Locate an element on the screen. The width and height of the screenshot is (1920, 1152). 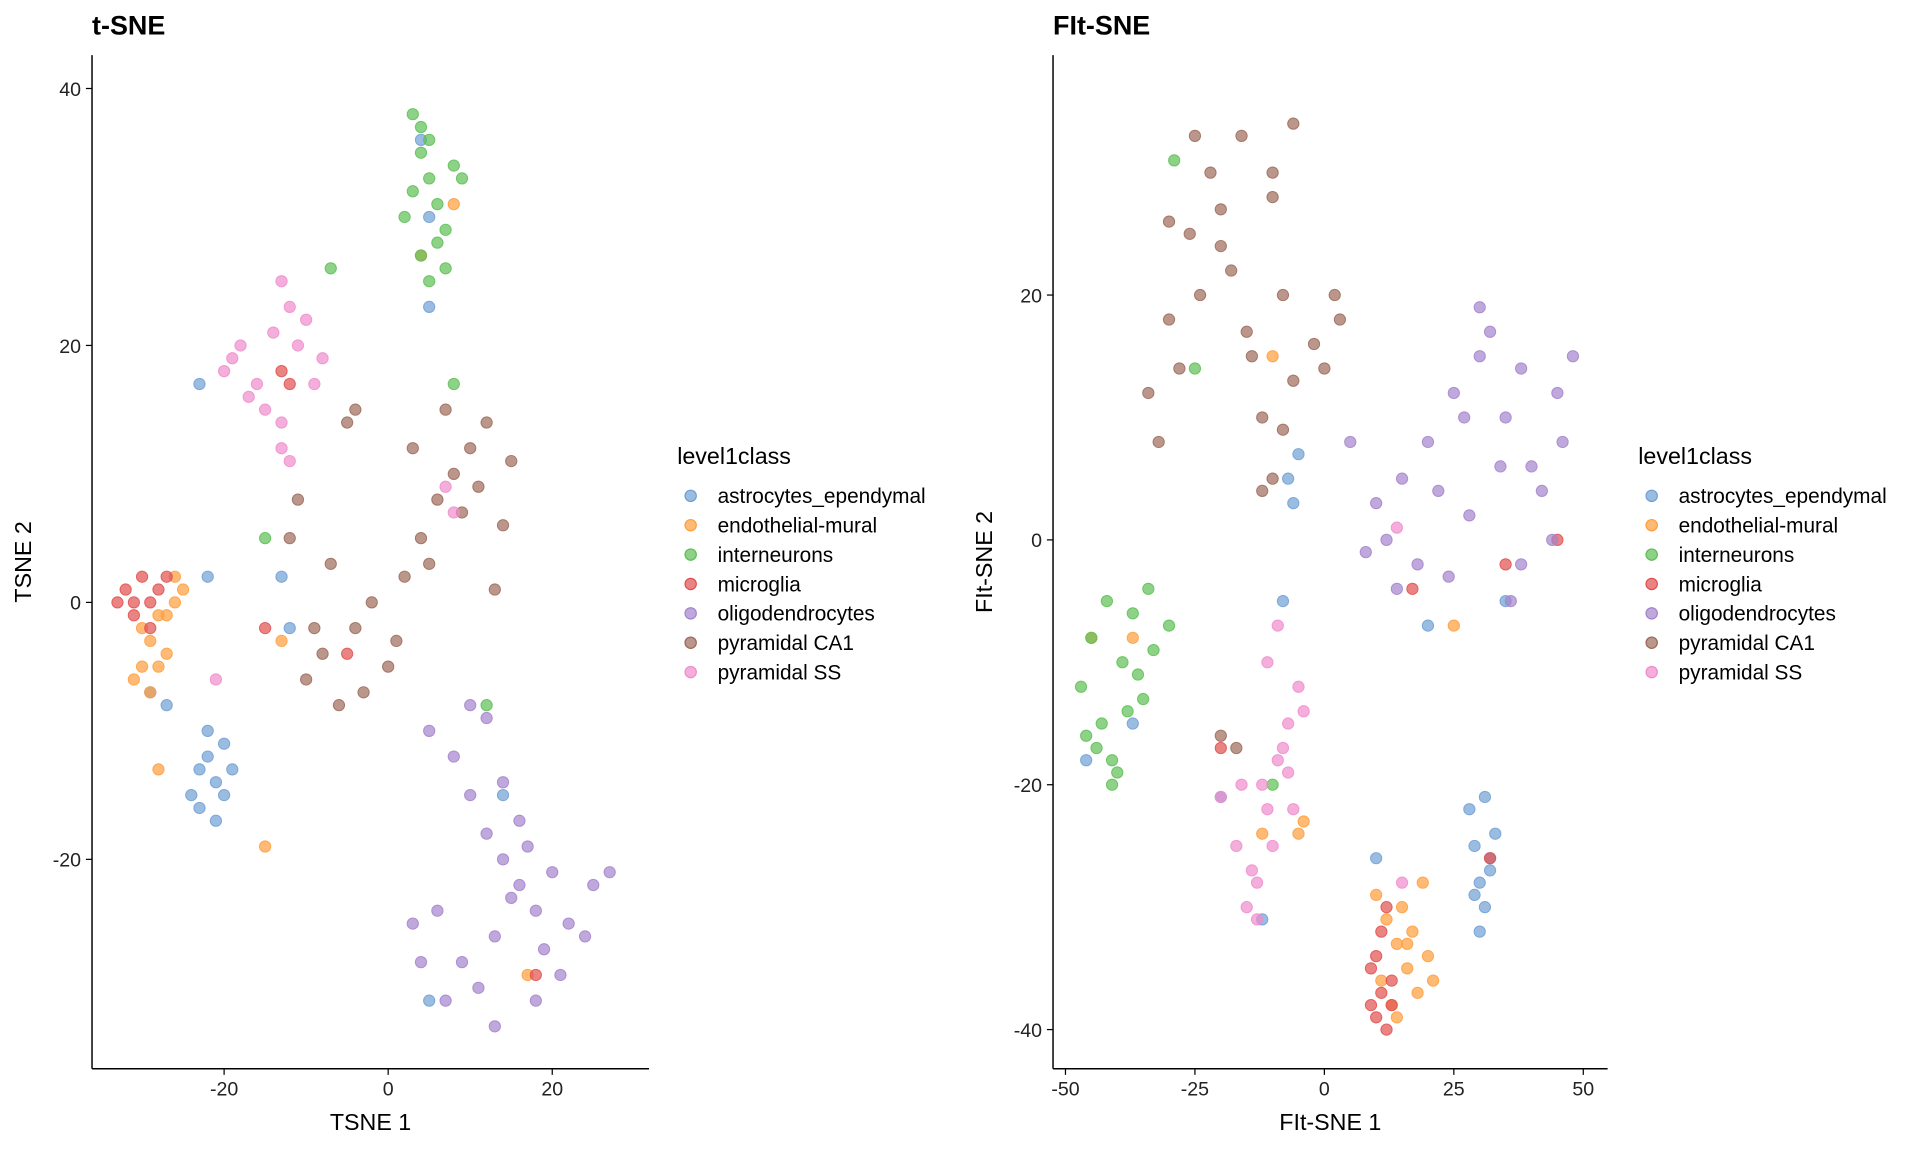
x-axis-label: FIt-SNE 1 is located at coordinates (1330, 1122).